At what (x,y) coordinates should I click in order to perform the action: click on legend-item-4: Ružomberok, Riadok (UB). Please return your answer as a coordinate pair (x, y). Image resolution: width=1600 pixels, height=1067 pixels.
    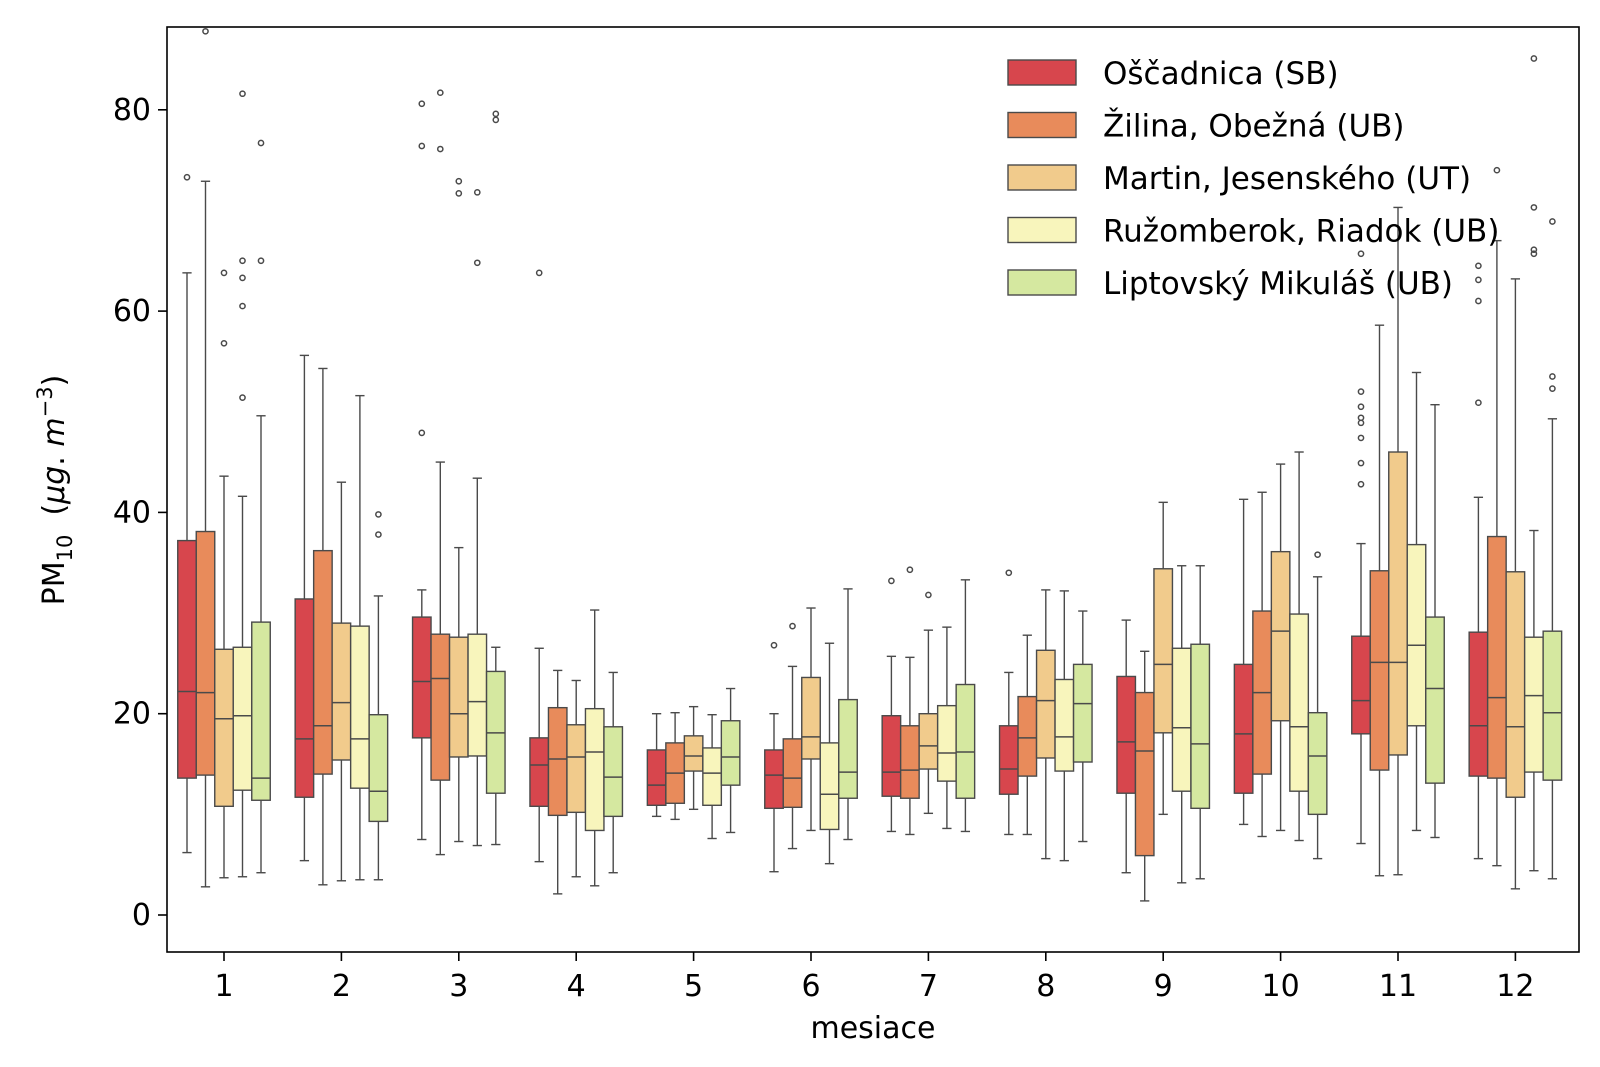
    Looking at the image, I should click on (1253, 232).